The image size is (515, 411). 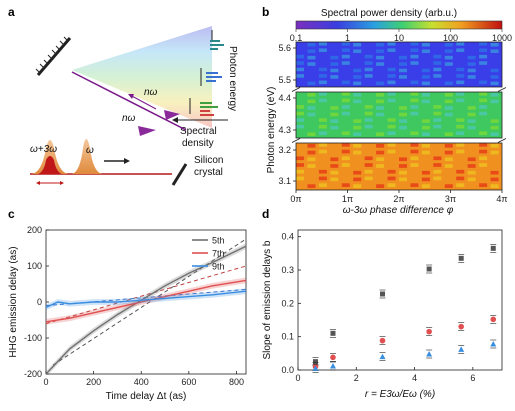 What do you see at coordinates (284, 130) in the screenshot?
I see `panel-b-ytick-label: 4.3` at bounding box center [284, 130].